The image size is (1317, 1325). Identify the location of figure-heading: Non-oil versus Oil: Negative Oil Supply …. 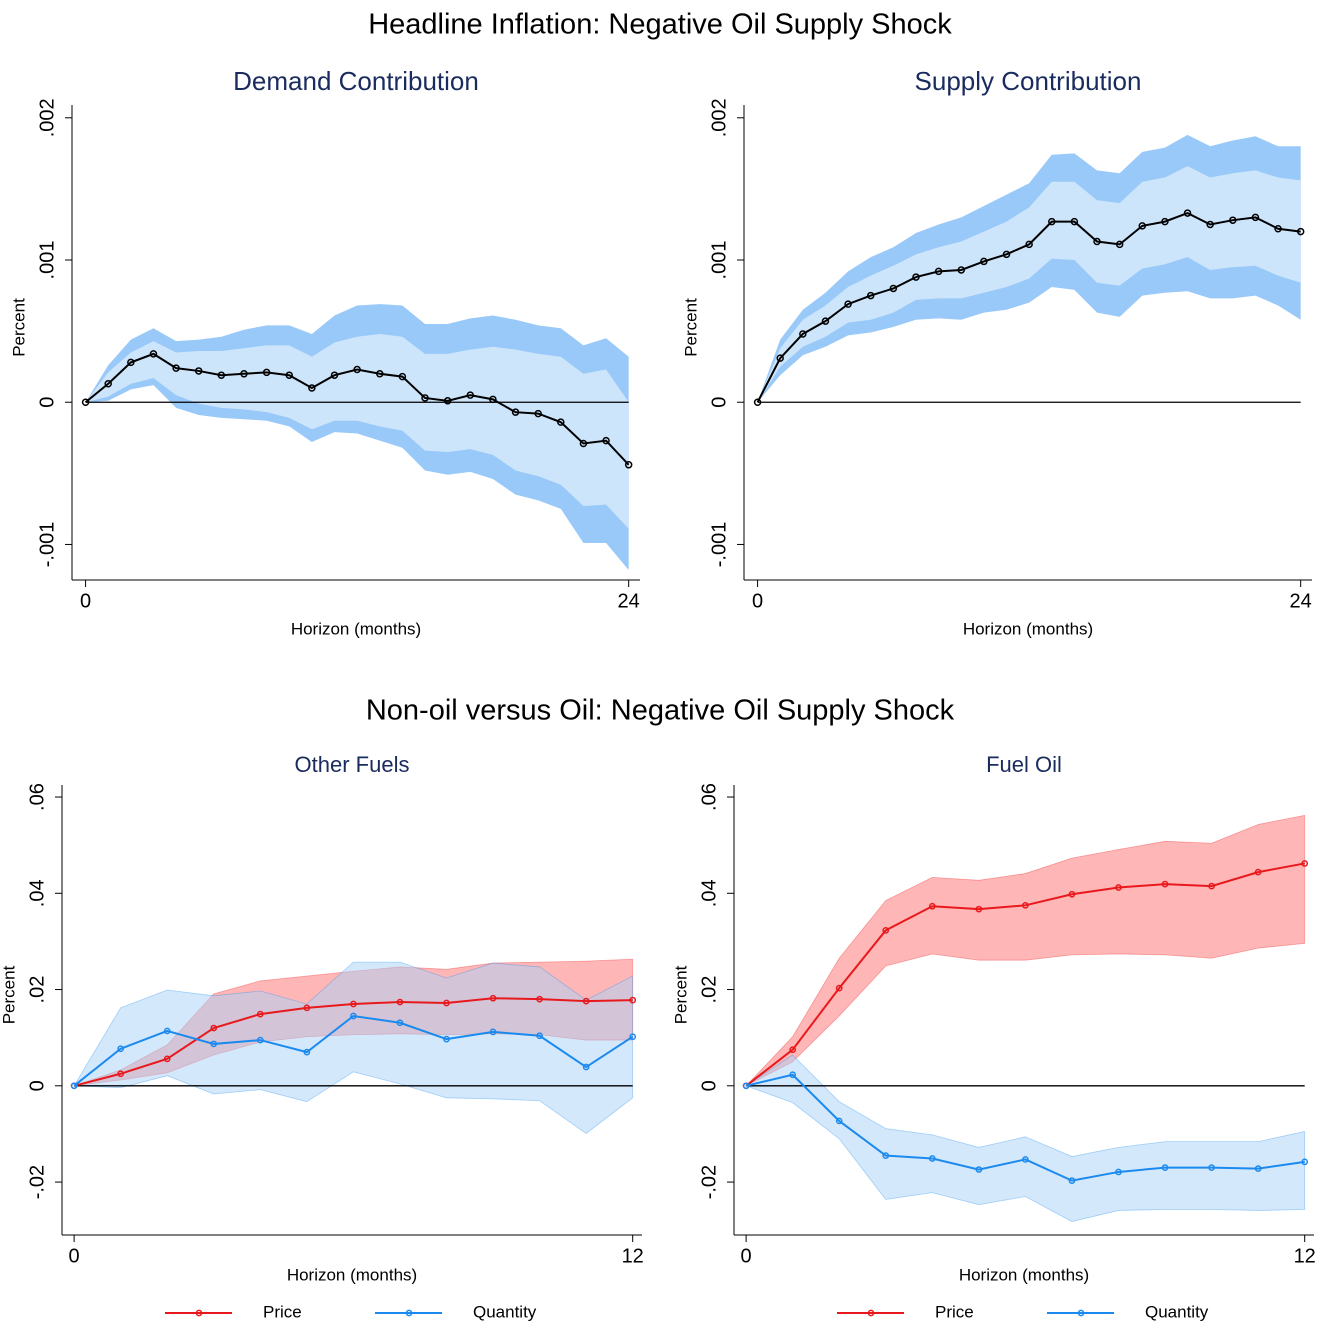
(660, 711).